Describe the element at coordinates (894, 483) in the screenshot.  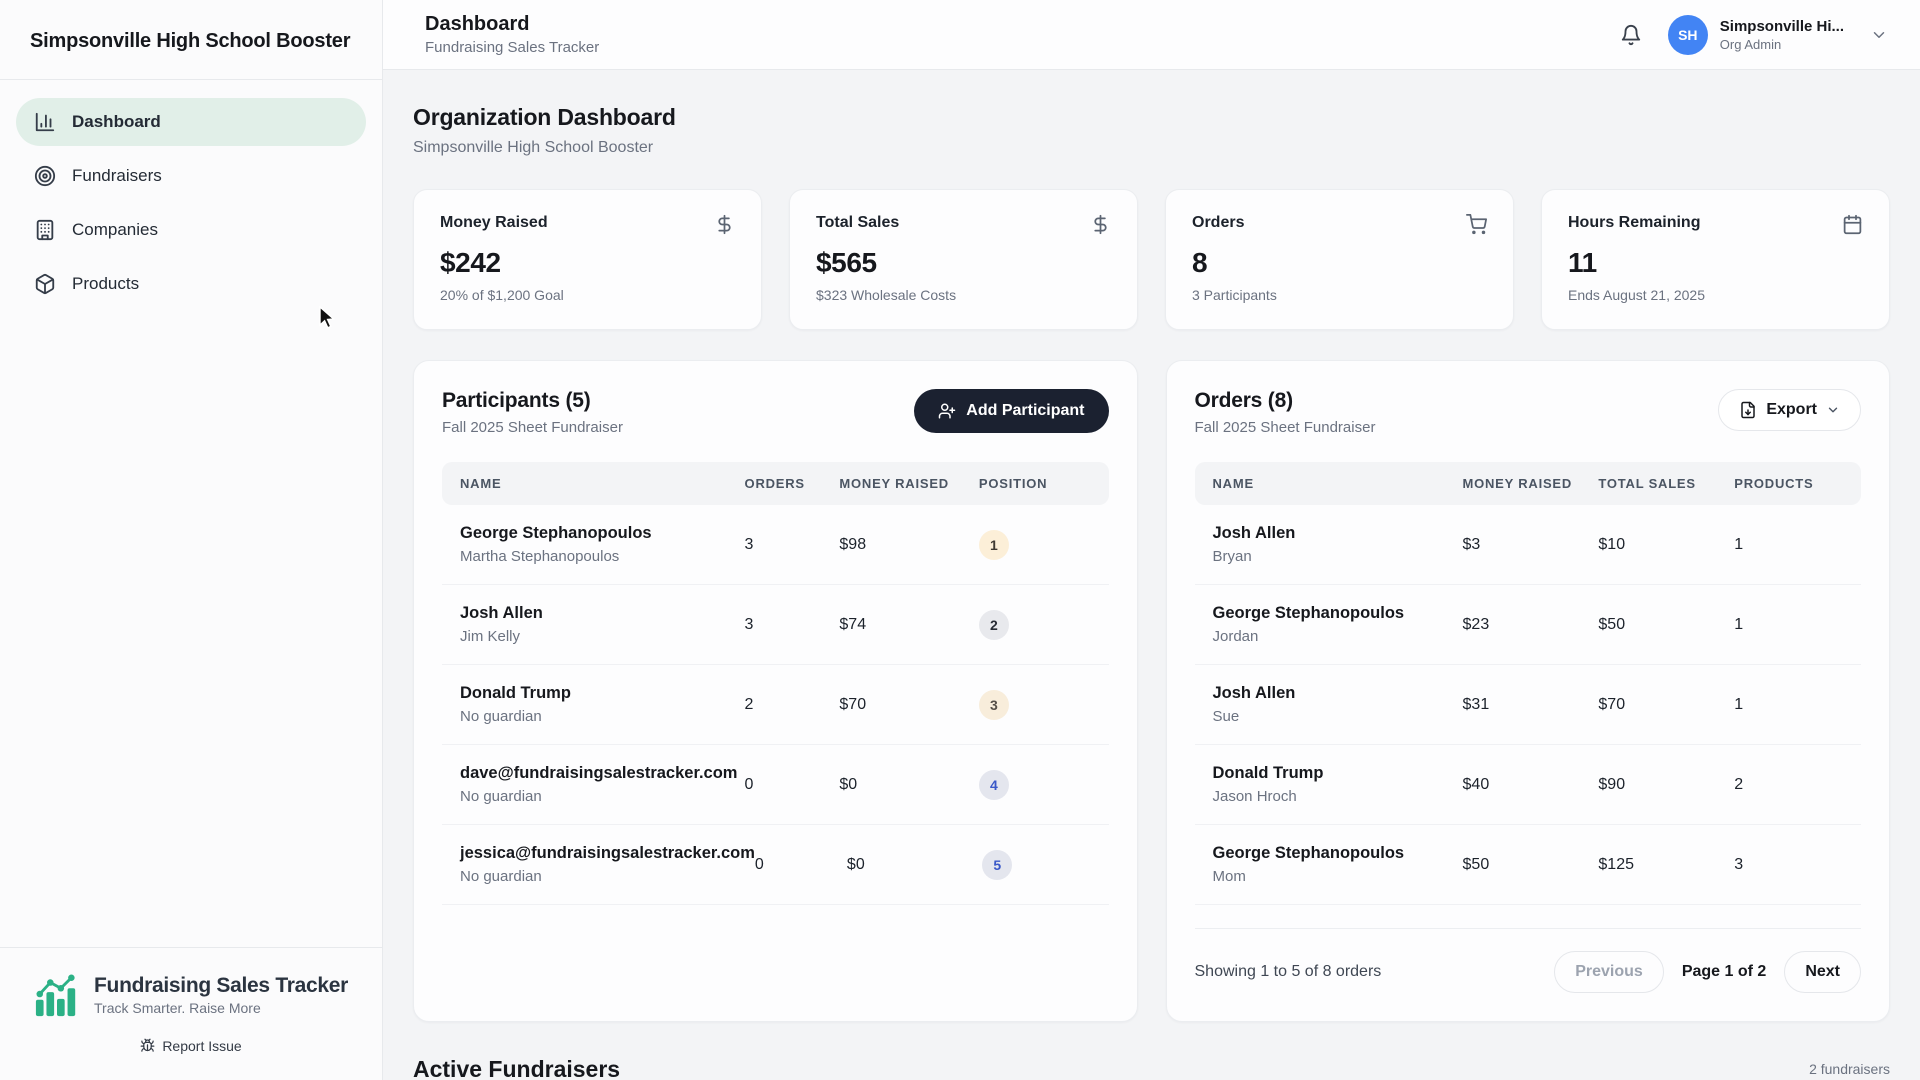
I see `column-header: Money Raised` at that location.